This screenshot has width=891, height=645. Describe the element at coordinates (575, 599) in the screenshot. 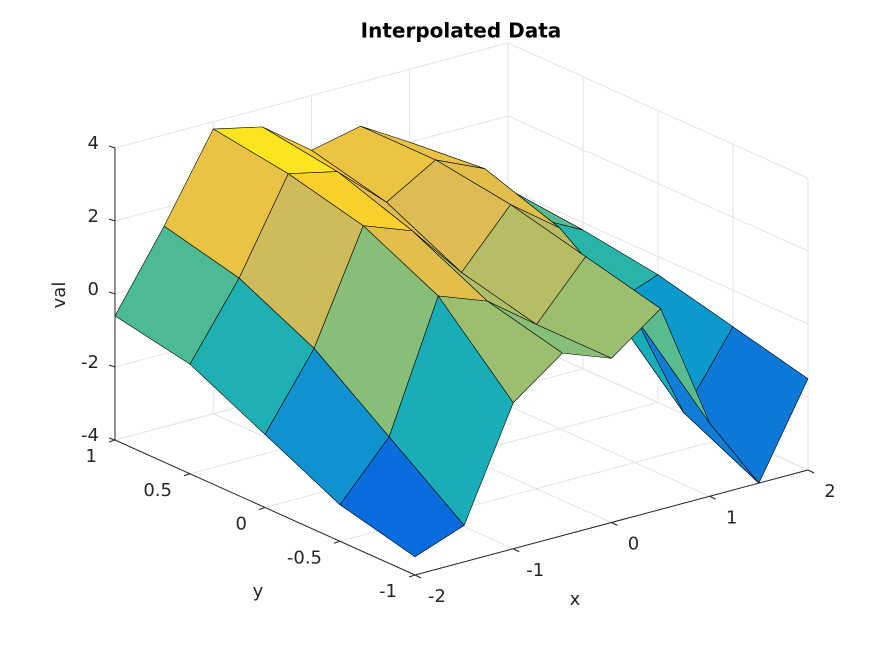

I see `x-axis-label: x` at that location.